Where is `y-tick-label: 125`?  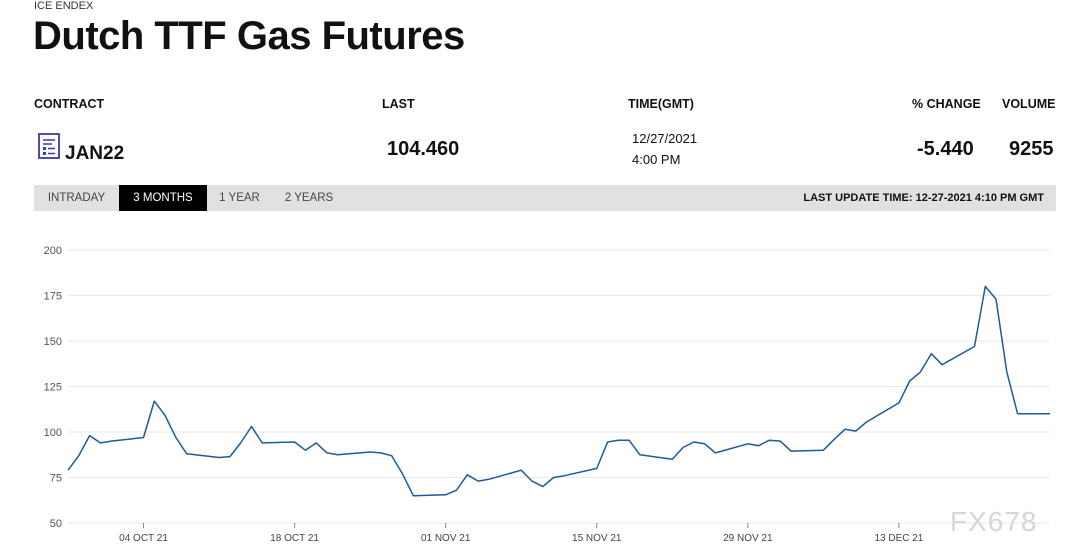 y-tick-label: 125 is located at coordinates (53, 388).